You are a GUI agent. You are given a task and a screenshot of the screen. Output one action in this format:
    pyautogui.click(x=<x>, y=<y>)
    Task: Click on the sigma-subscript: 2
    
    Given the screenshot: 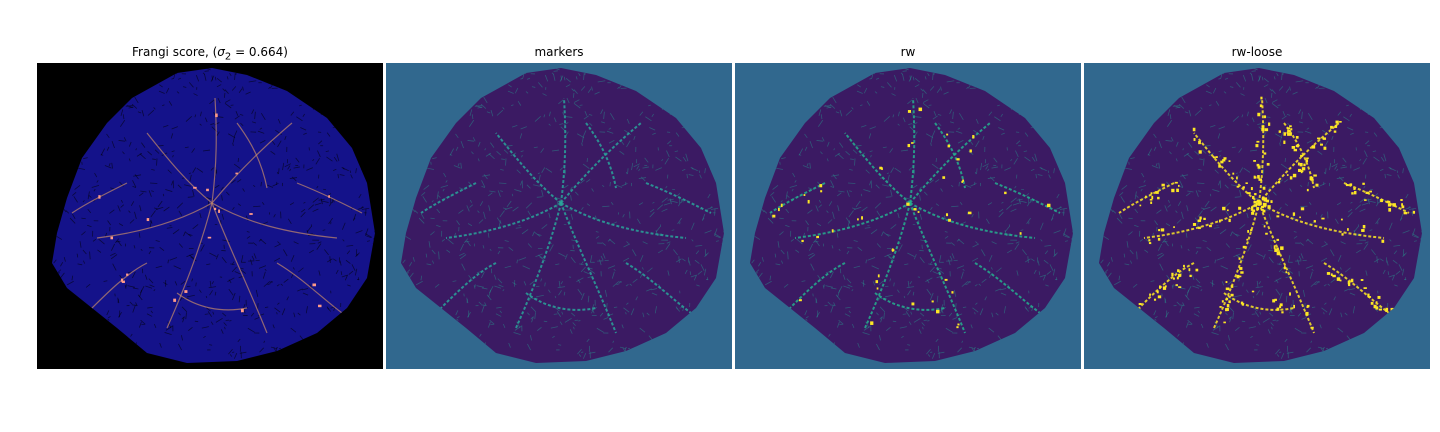 What is the action you would take?
    pyautogui.click(x=228, y=57)
    